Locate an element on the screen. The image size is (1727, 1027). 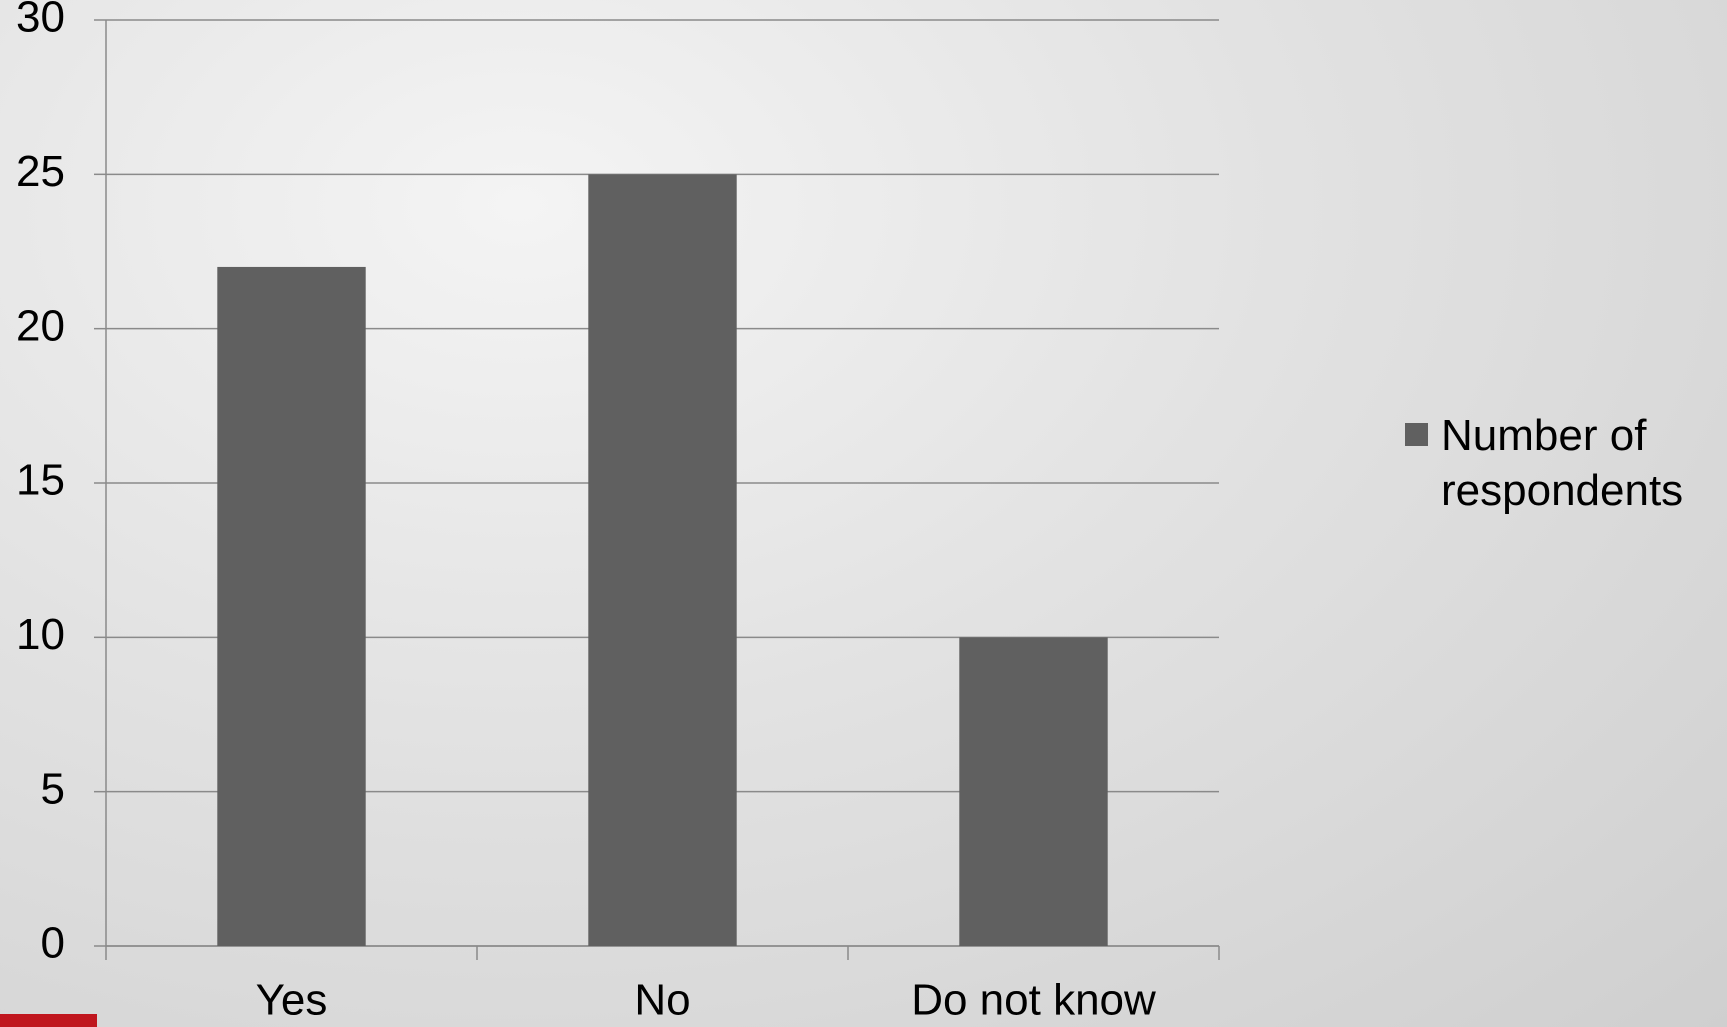
y-tick-label: 0 is located at coordinates (53, 943).